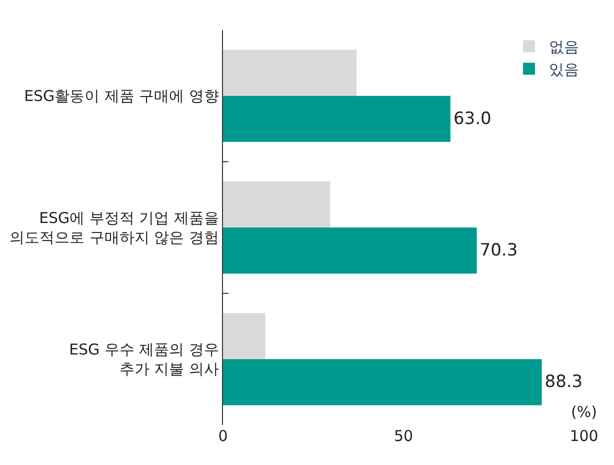  I want to click on y-tick-label: ESG 우수 제품의 경우 추가 지불 의사, so click(144, 359).